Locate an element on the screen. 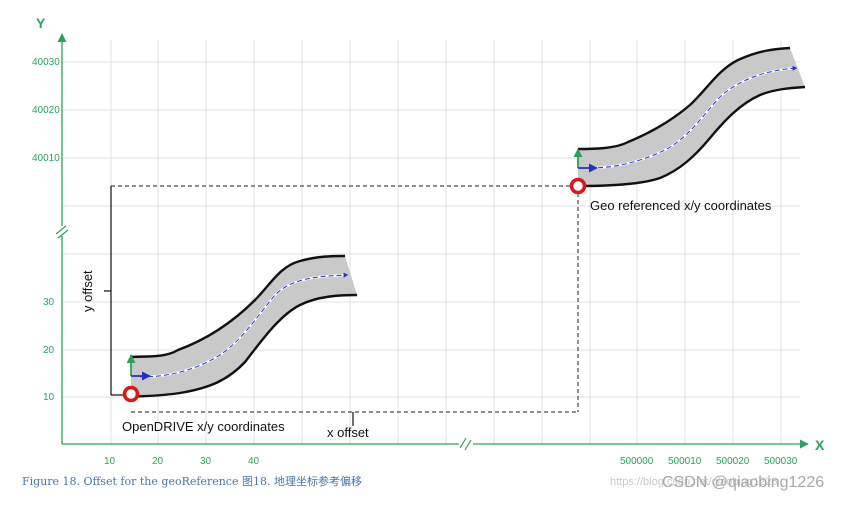  y-tick-geo: 40030 is located at coordinates (46, 62).